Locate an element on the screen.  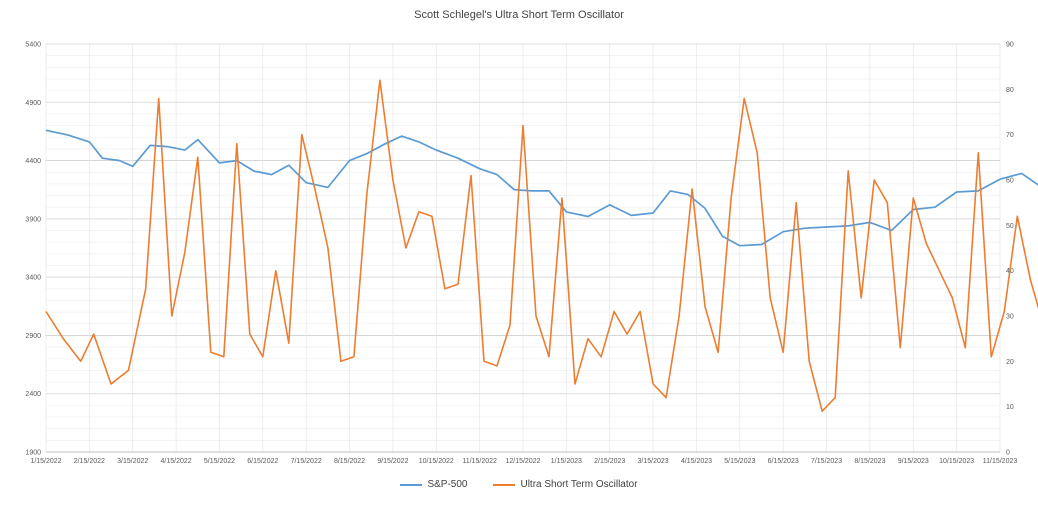
y-left-tick-label: 3400 is located at coordinates (33, 278).